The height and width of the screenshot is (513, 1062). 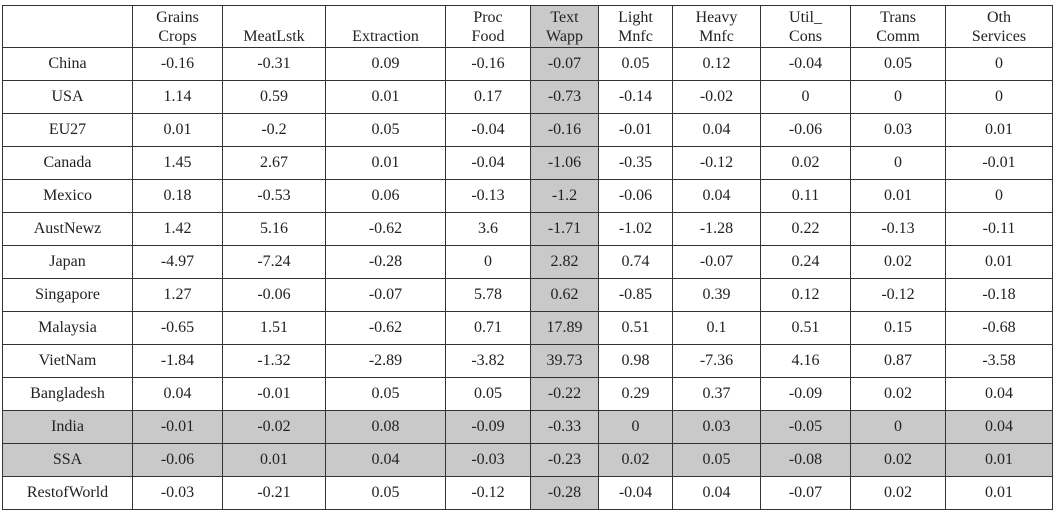 I want to click on value-cell: -7.36, so click(x=716, y=361).